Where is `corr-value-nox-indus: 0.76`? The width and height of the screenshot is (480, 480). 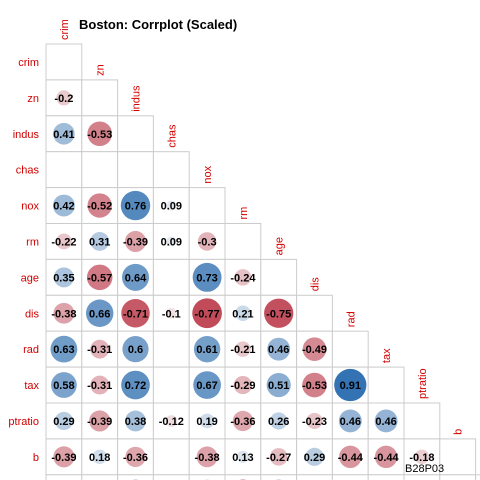 corr-value-nox-indus: 0.76 is located at coordinates (135, 207).